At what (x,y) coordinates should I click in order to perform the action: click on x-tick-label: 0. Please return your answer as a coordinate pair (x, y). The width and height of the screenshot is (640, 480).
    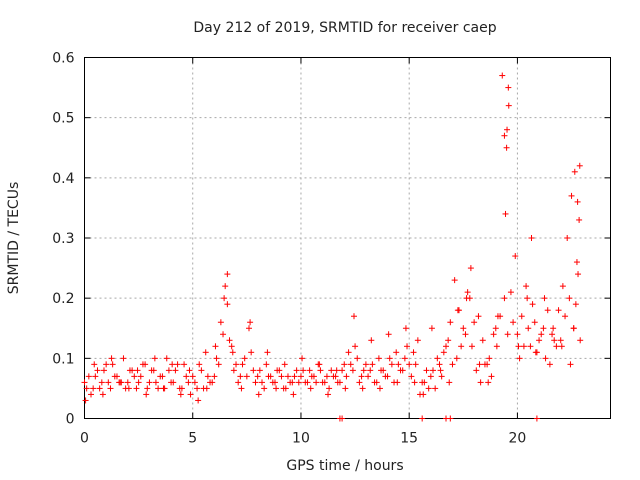
    Looking at the image, I should click on (84, 439).